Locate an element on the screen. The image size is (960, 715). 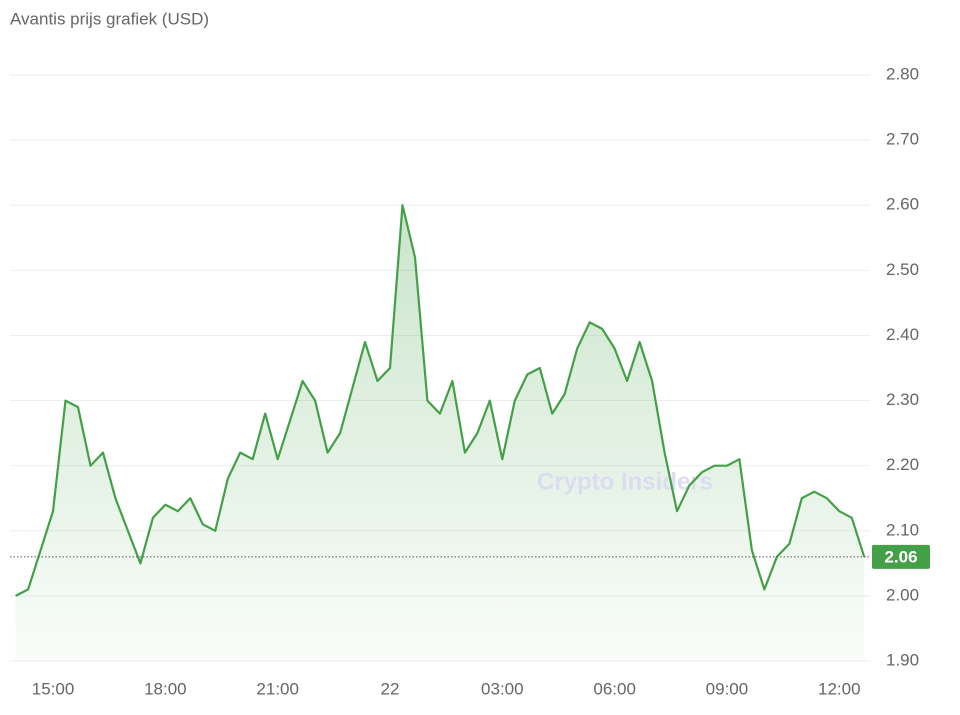
x-tick-label: 09:00 is located at coordinates (727, 688).